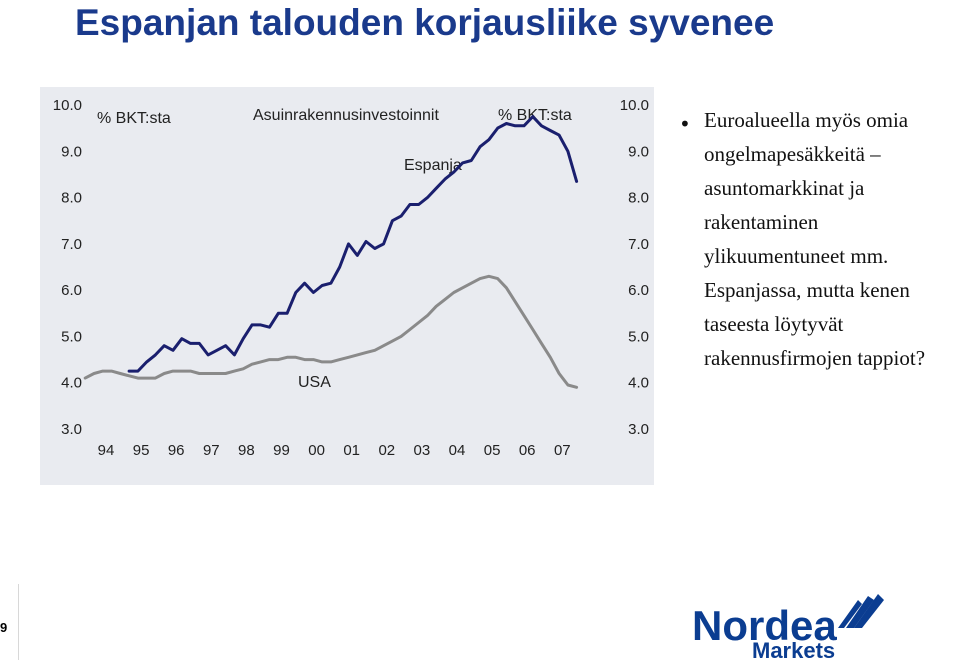 This screenshot has height=663, width=959. Describe the element at coordinates (211, 450) in the screenshot. I see `x-tick-label: 97` at that location.